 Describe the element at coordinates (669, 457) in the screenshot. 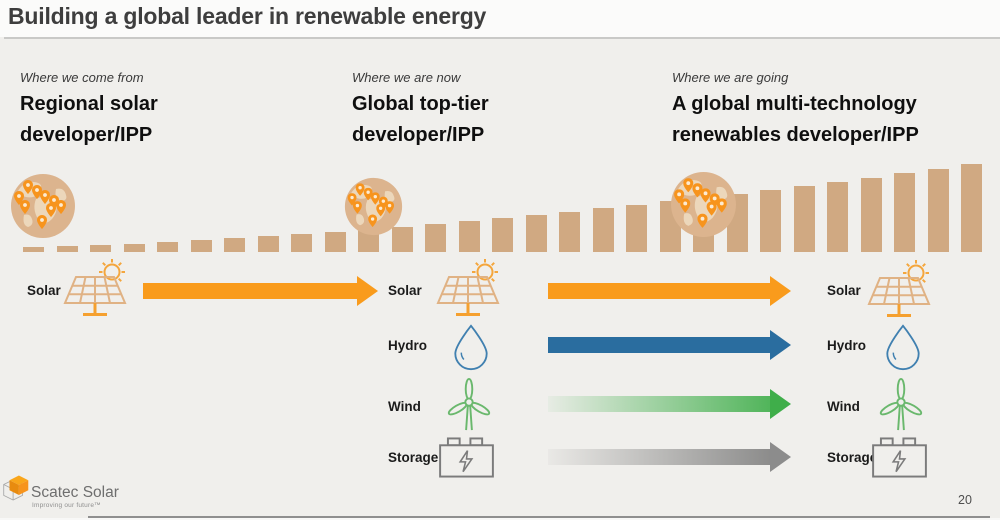

I see `storage-growth-arrow` at that location.